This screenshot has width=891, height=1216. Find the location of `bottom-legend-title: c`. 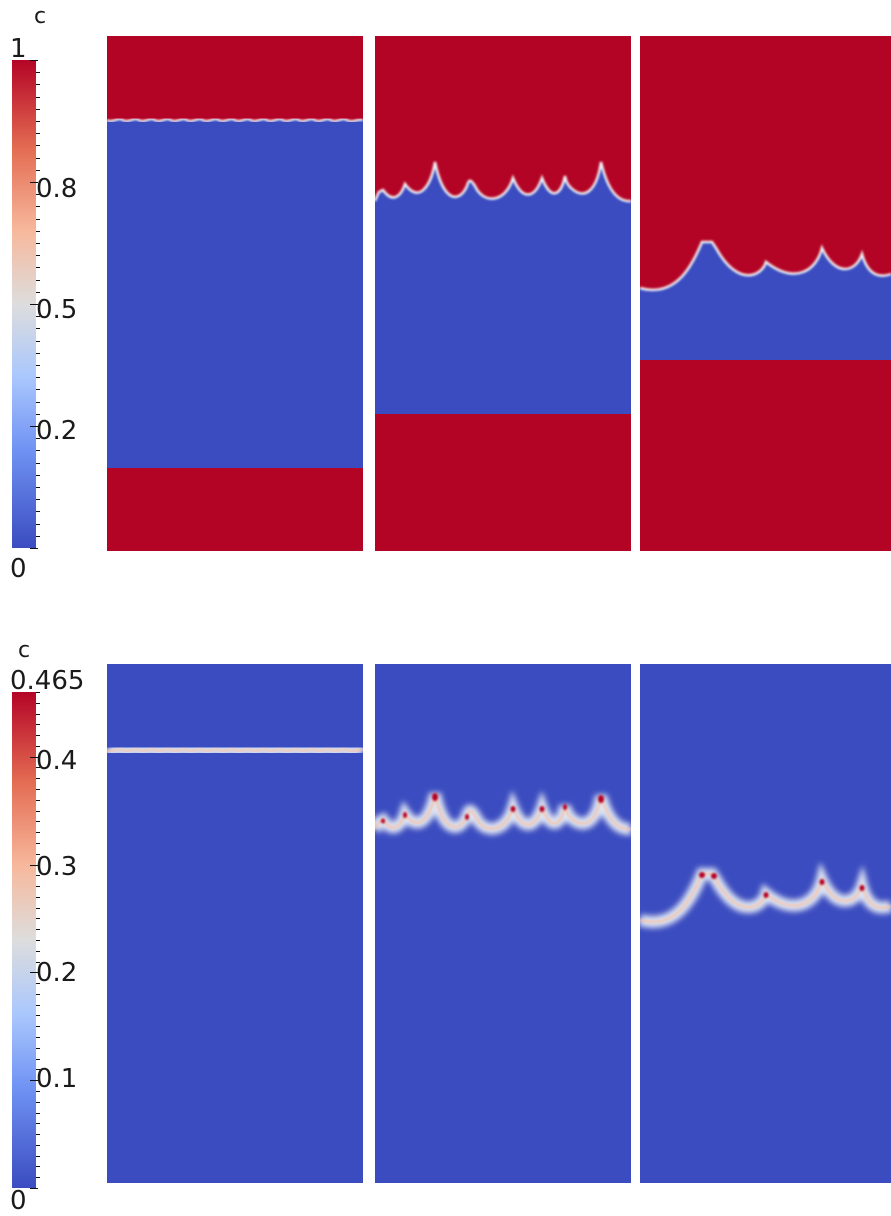

bottom-legend-title: c is located at coordinates (24, 650).